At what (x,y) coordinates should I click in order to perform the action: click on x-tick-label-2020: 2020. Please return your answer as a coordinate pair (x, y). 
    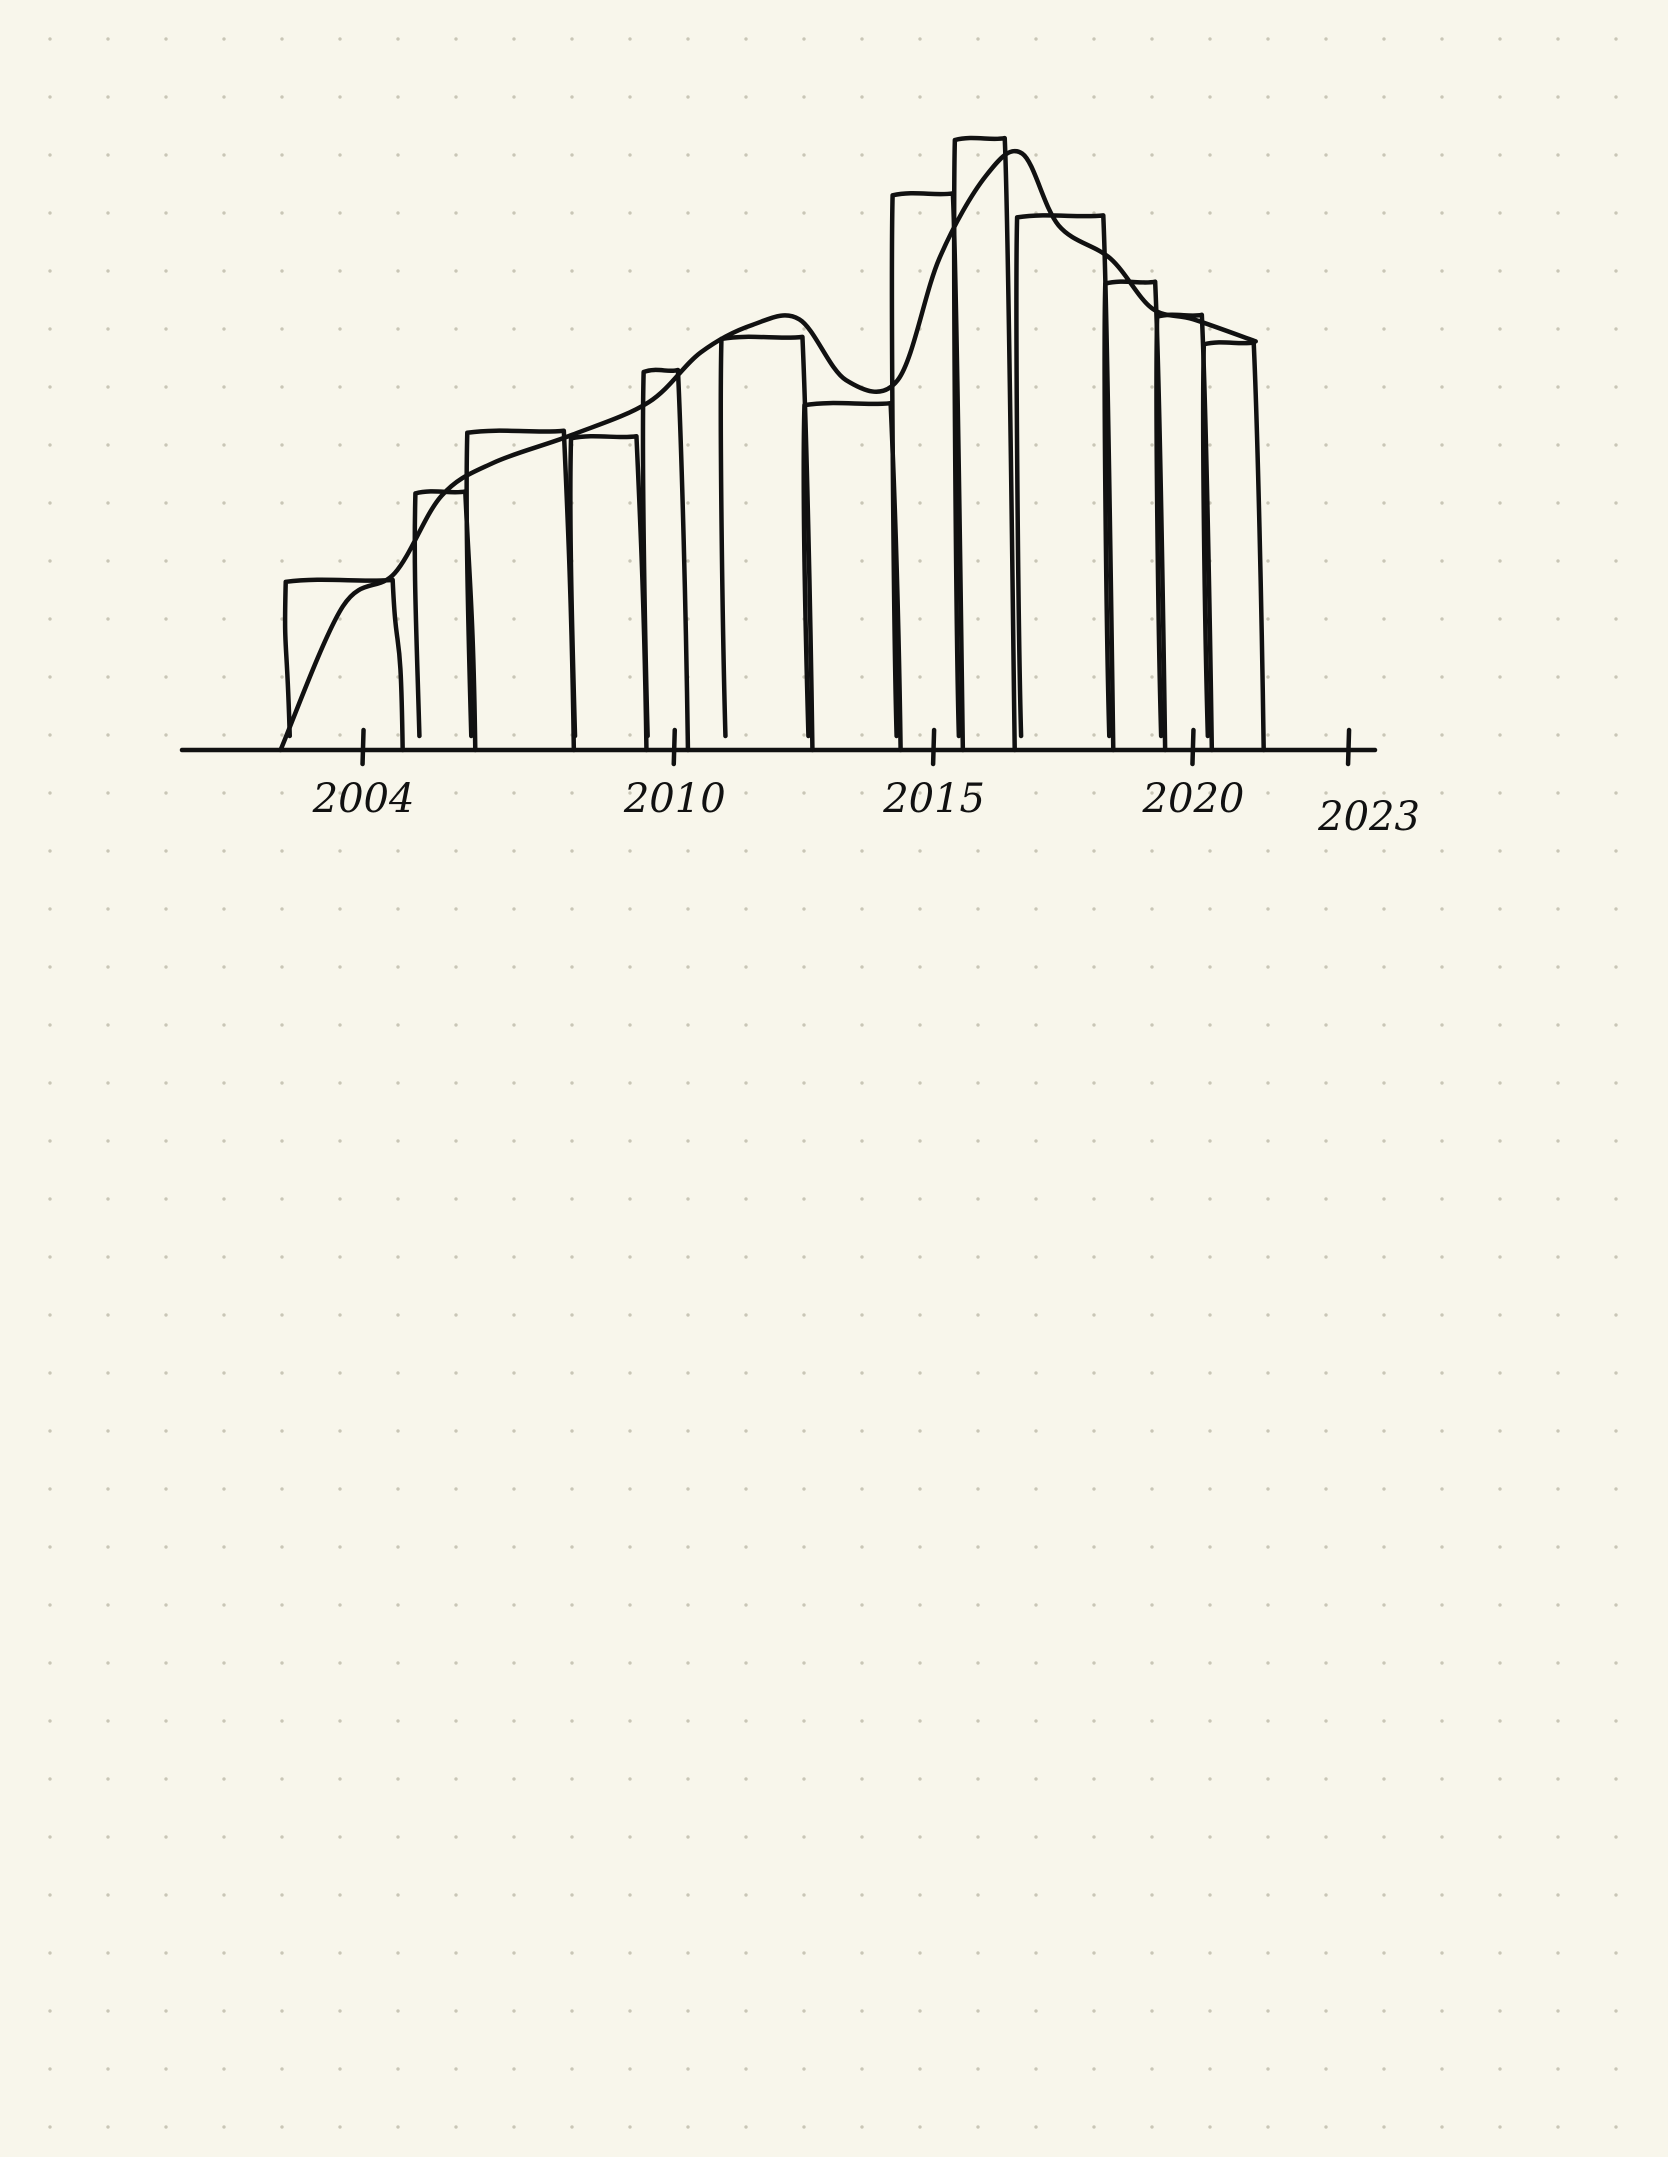
    Looking at the image, I should click on (1193, 799).